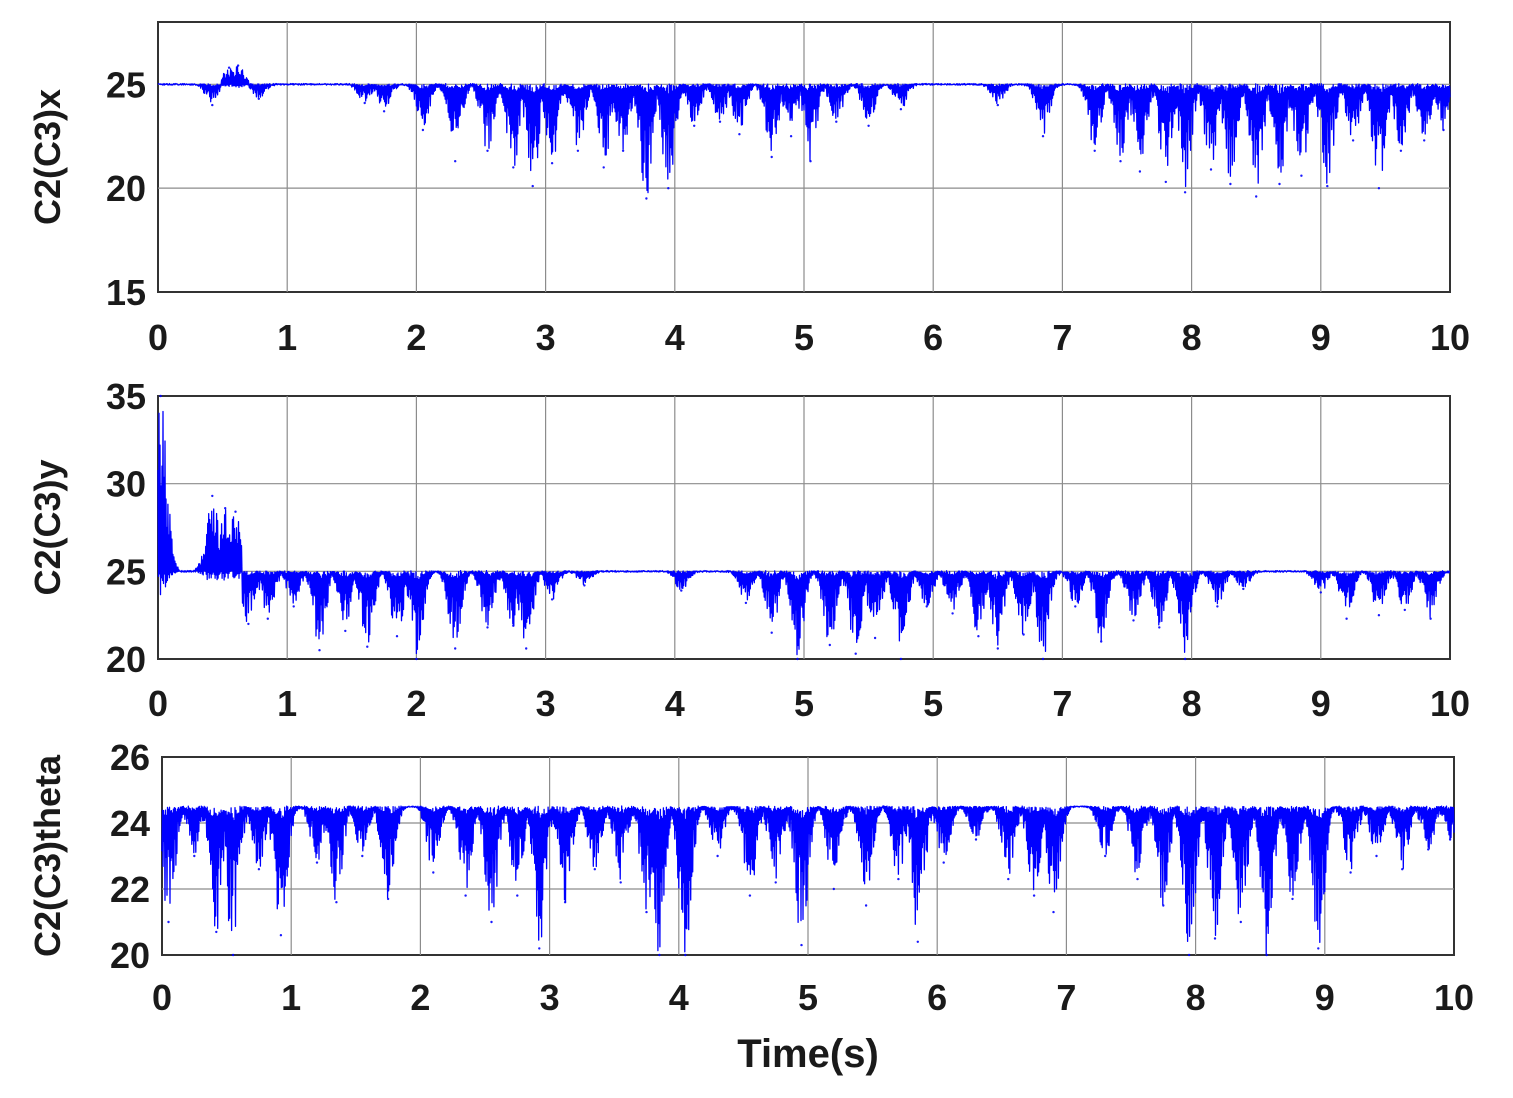  What do you see at coordinates (126, 396) in the screenshot?
I see `y-tick-label: 35` at bounding box center [126, 396].